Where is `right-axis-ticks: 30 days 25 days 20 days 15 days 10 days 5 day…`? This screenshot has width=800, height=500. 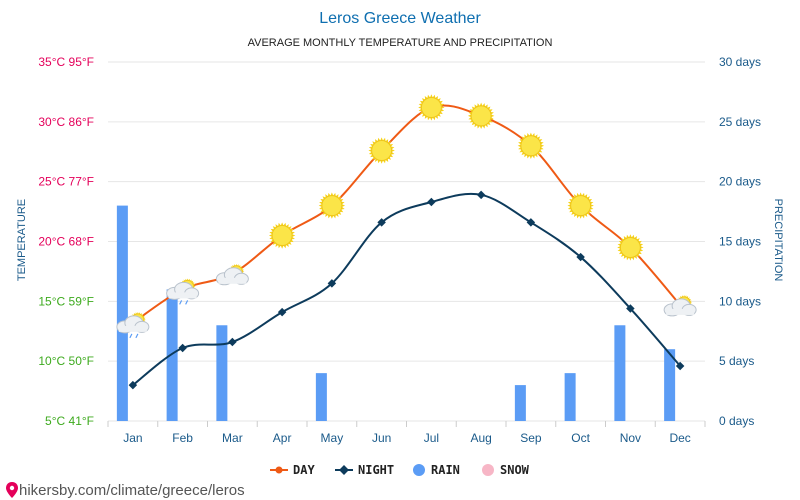 right-axis-ticks: 30 days 25 days 20 days 15 days 10 days 5 day… is located at coordinates (740, 241).